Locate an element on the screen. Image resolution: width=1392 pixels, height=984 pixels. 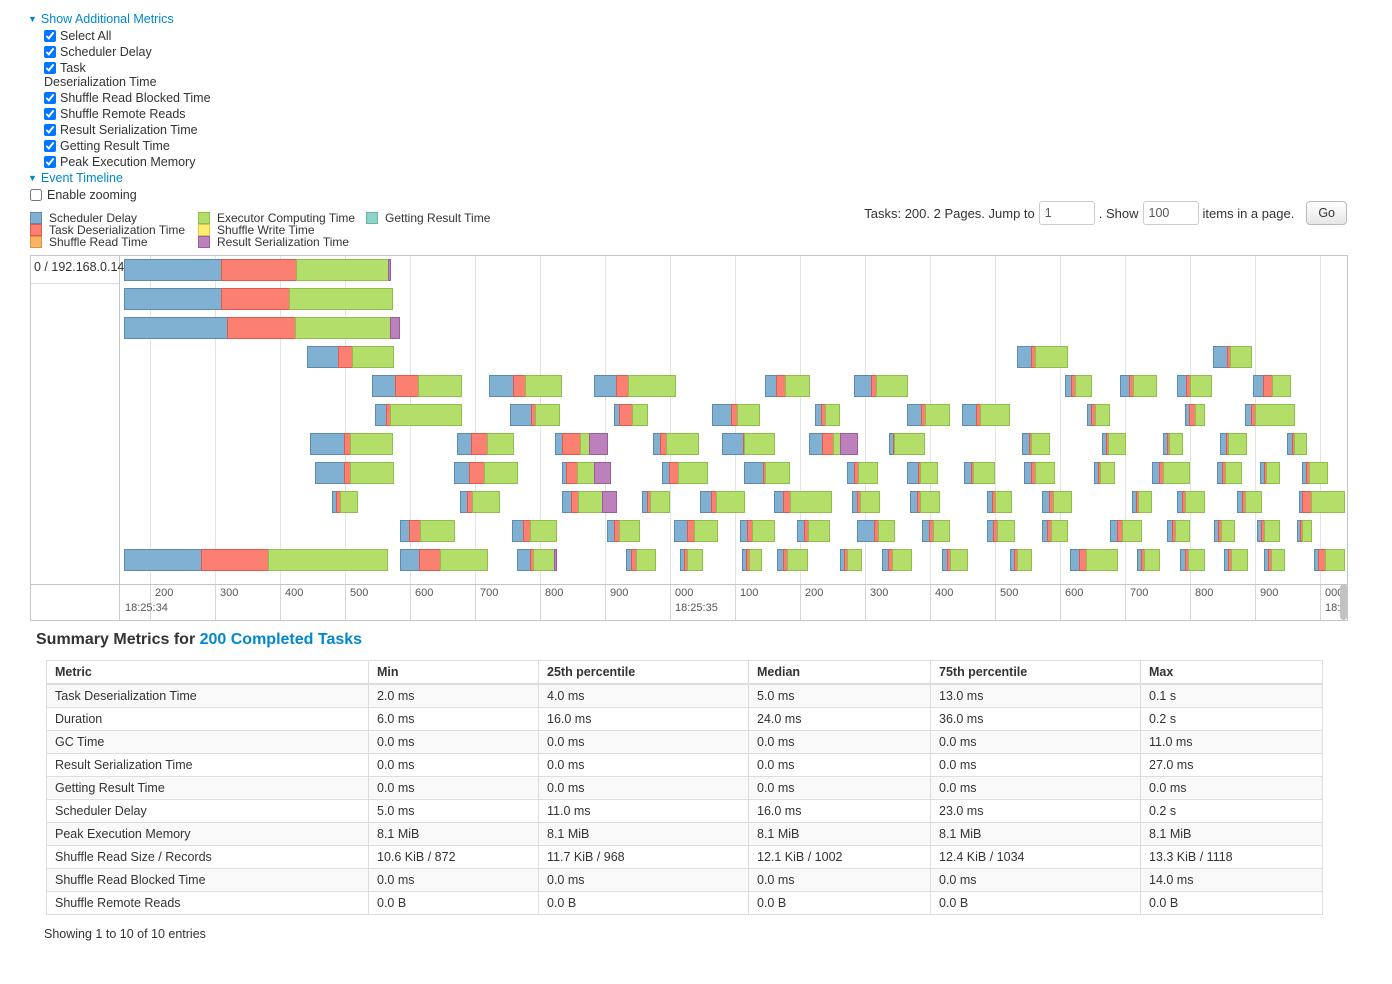
enable-zooming-checkbox is located at coordinates (36, 195).